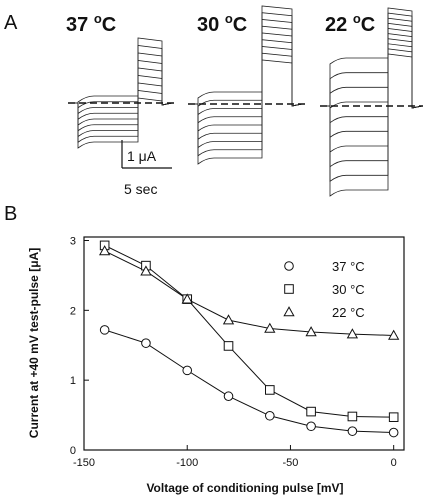 This screenshot has height=499, width=423. Describe the element at coordinates (290, 463) in the screenshot. I see `x-tick-label: -50` at that location.